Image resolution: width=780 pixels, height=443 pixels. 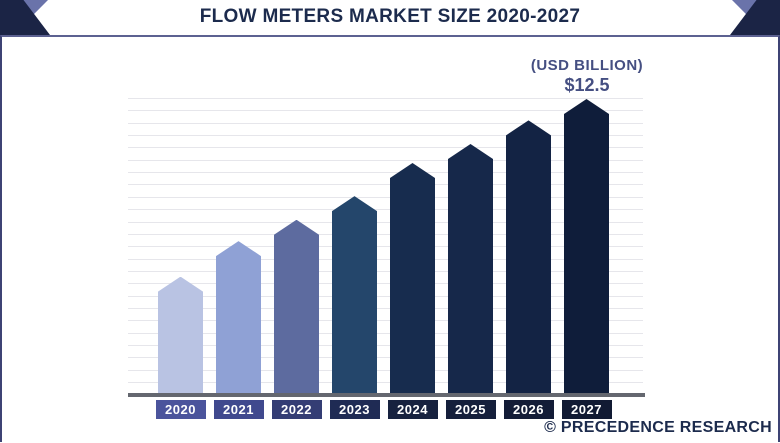 I want to click on x-axis-line, so click(x=386, y=395).